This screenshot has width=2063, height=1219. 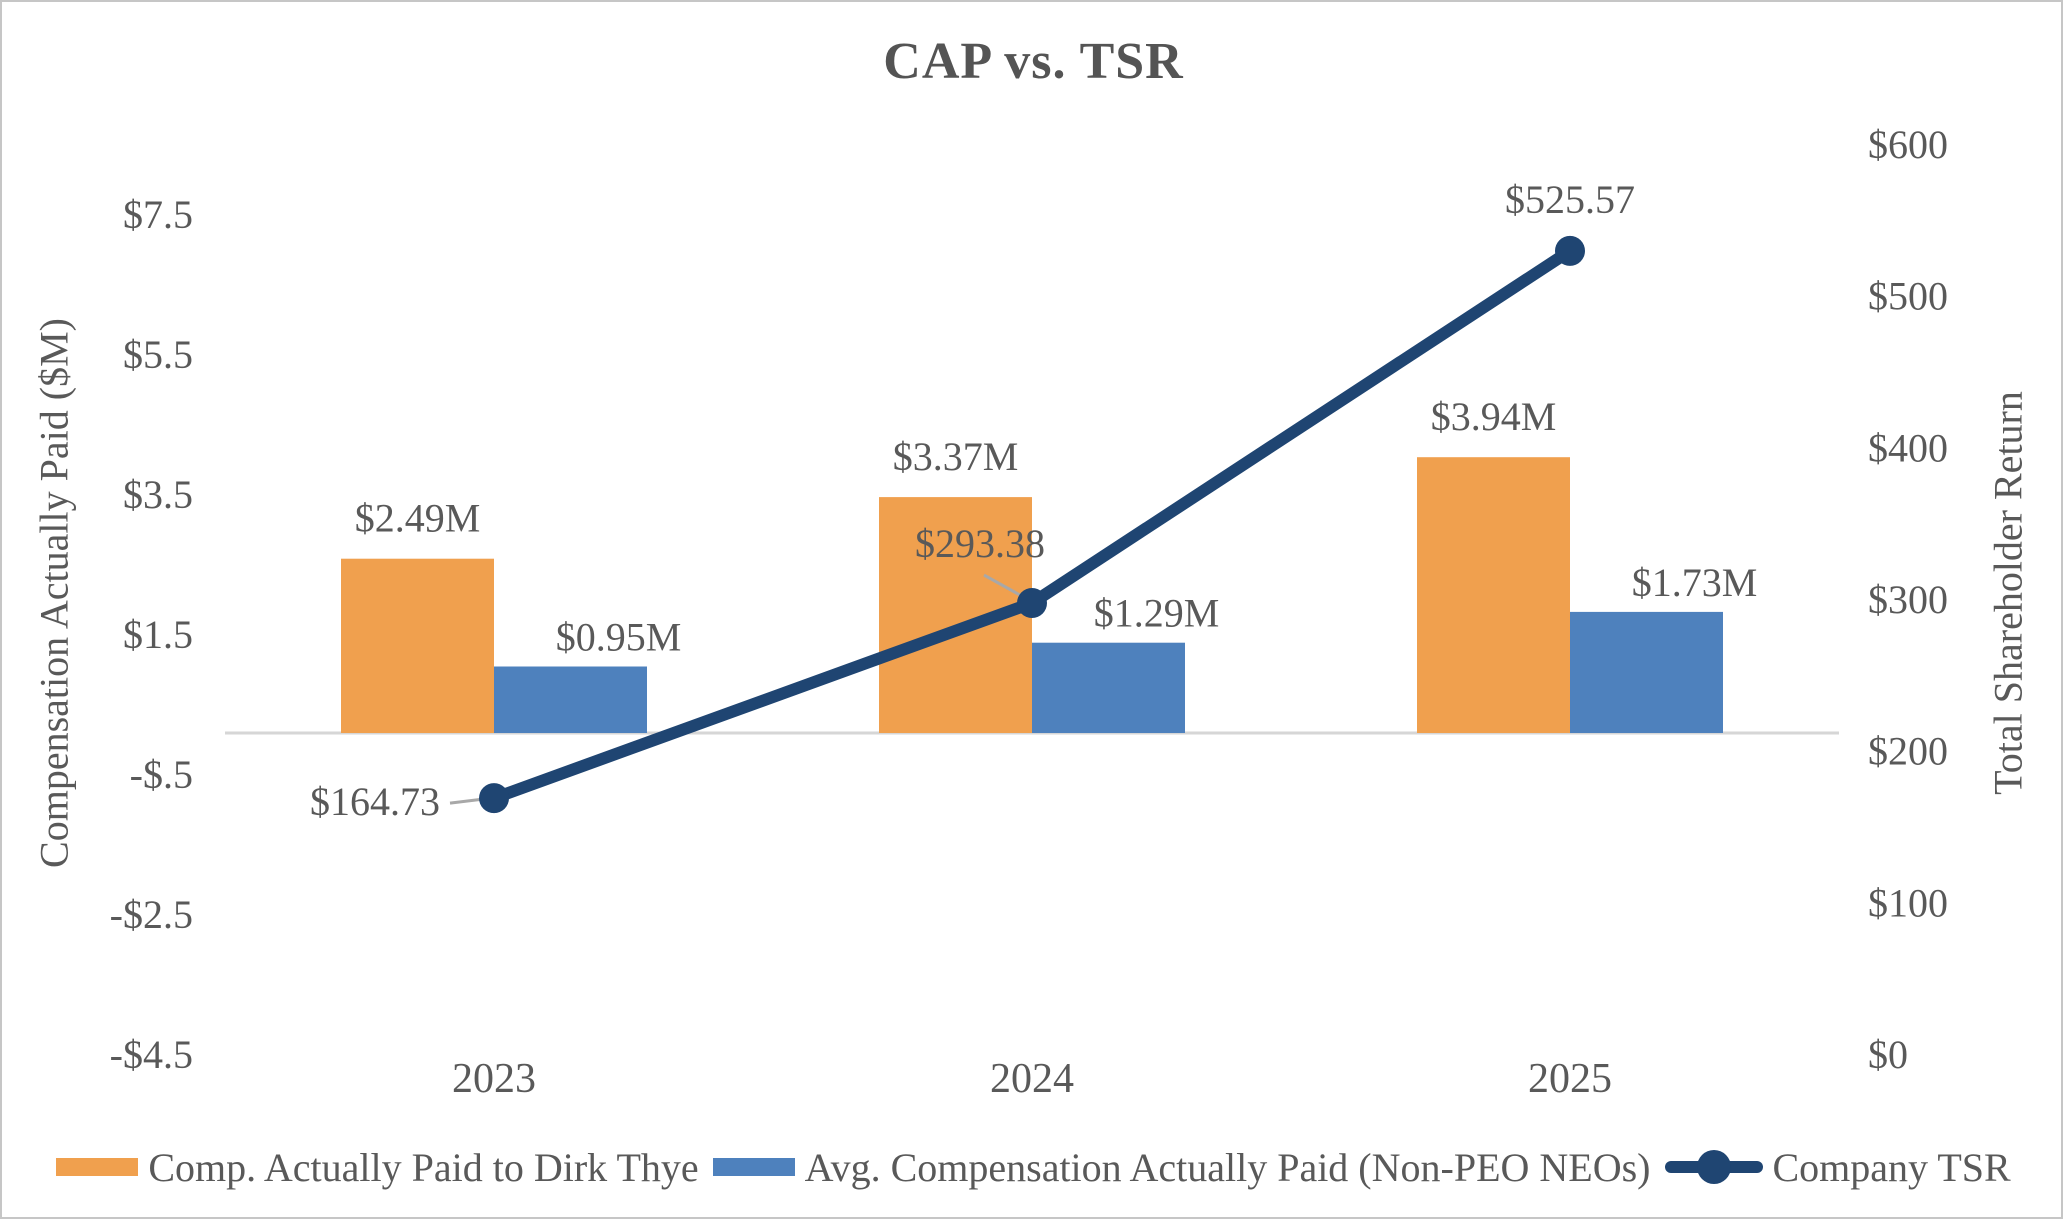 What do you see at coordinates (570, 699) in the screenshot?
I see `blue-bar-2023` at bounding box center [570, 699].